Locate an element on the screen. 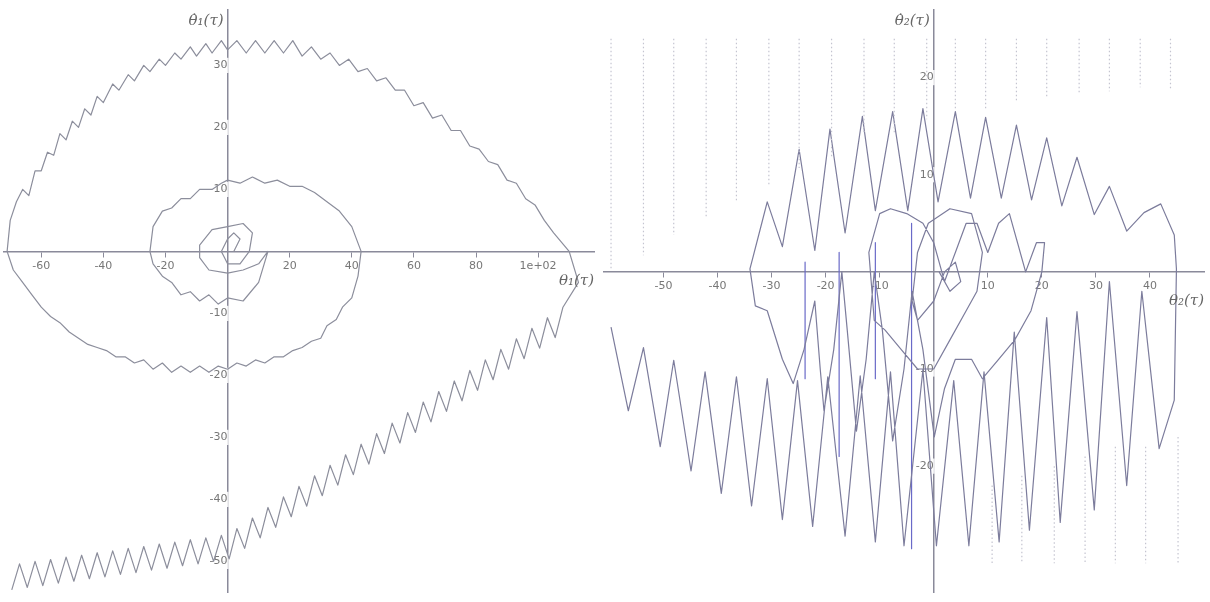 This screenshot has height=602, width=1210. x-axis-title: θ₁(τ) is located at coordinates (576, 279).